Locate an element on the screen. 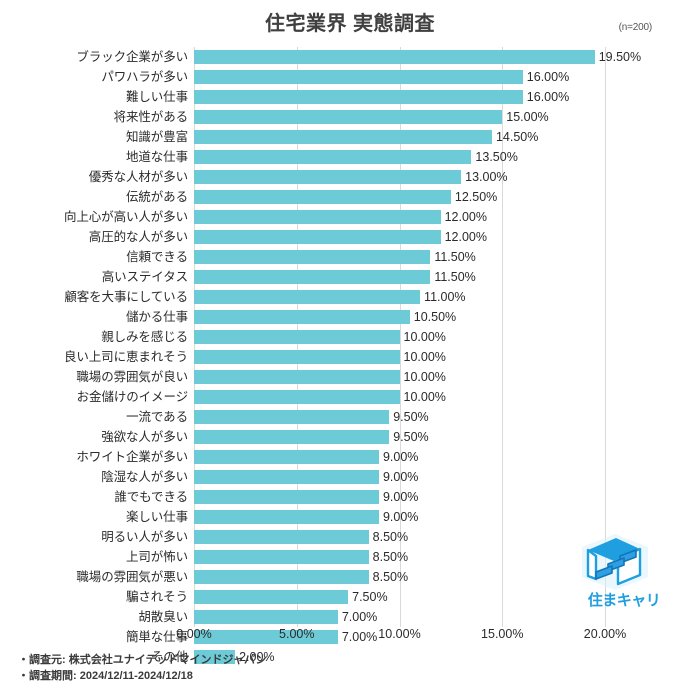  bar-row: 良い上司に恵まれそう 10.00% is located at coordinates (350, 357).